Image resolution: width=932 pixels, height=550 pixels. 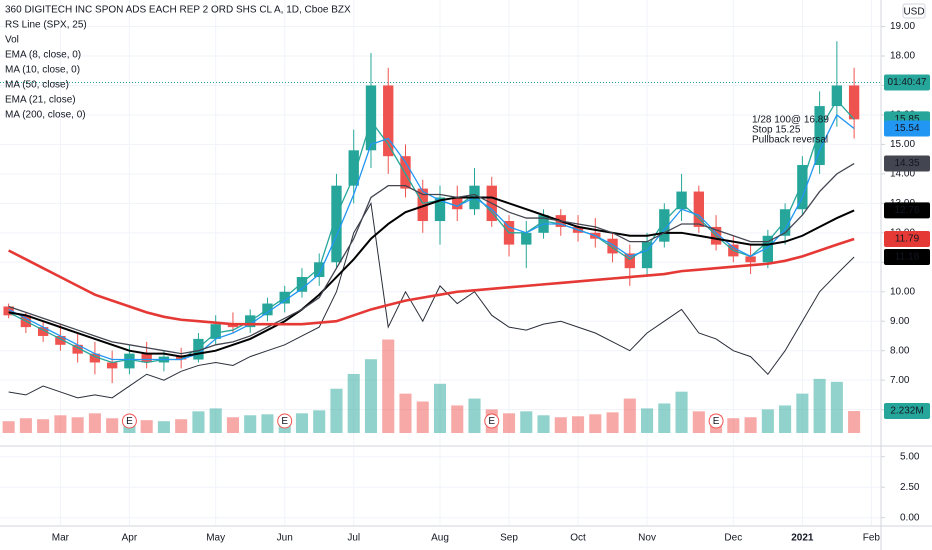 I want to click on legend-entry: EMA (21, close), so click(x=40, y=100).